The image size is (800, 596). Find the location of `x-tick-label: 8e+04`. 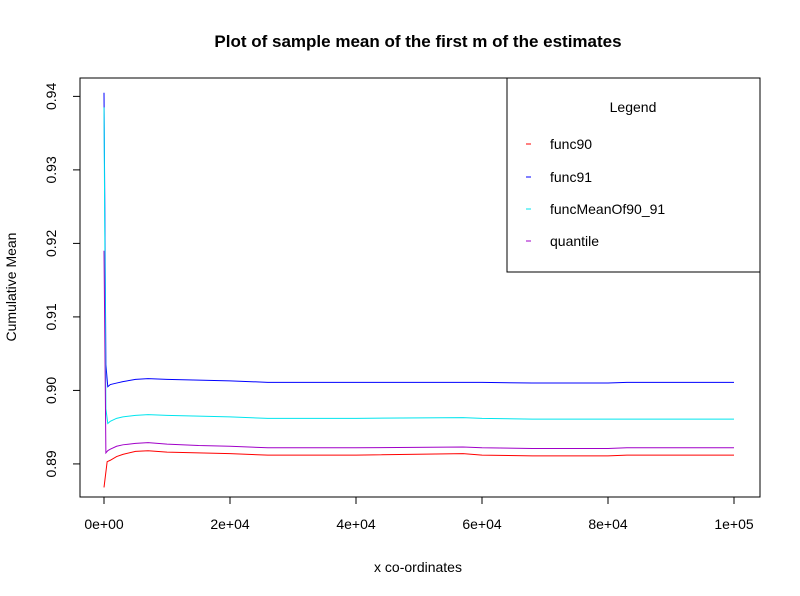

x-tick-label: 8e+04 is located at coordinates (608, 524).